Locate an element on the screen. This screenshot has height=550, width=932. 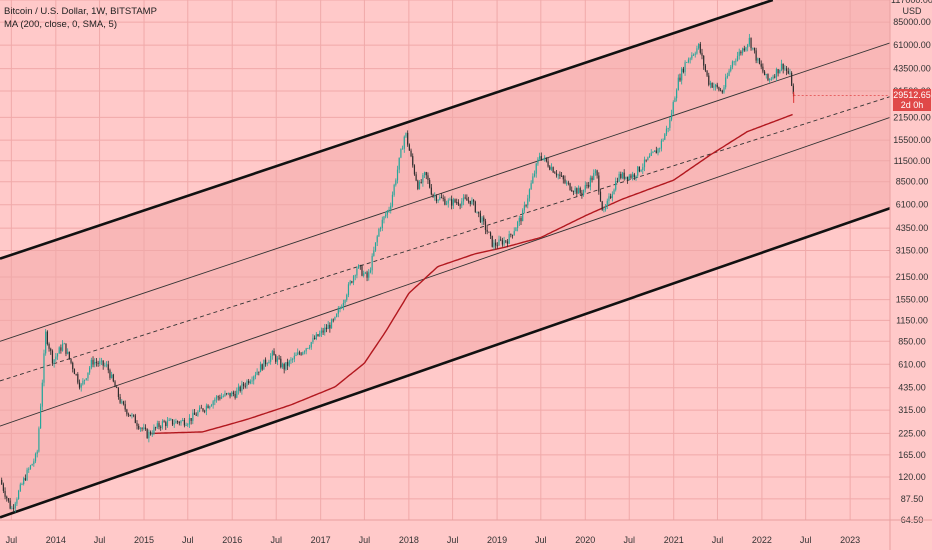
symbol-title: Bitcoin / U.S. Dollar, 1W, BITSTAMP is located at coordinates (80, 11).